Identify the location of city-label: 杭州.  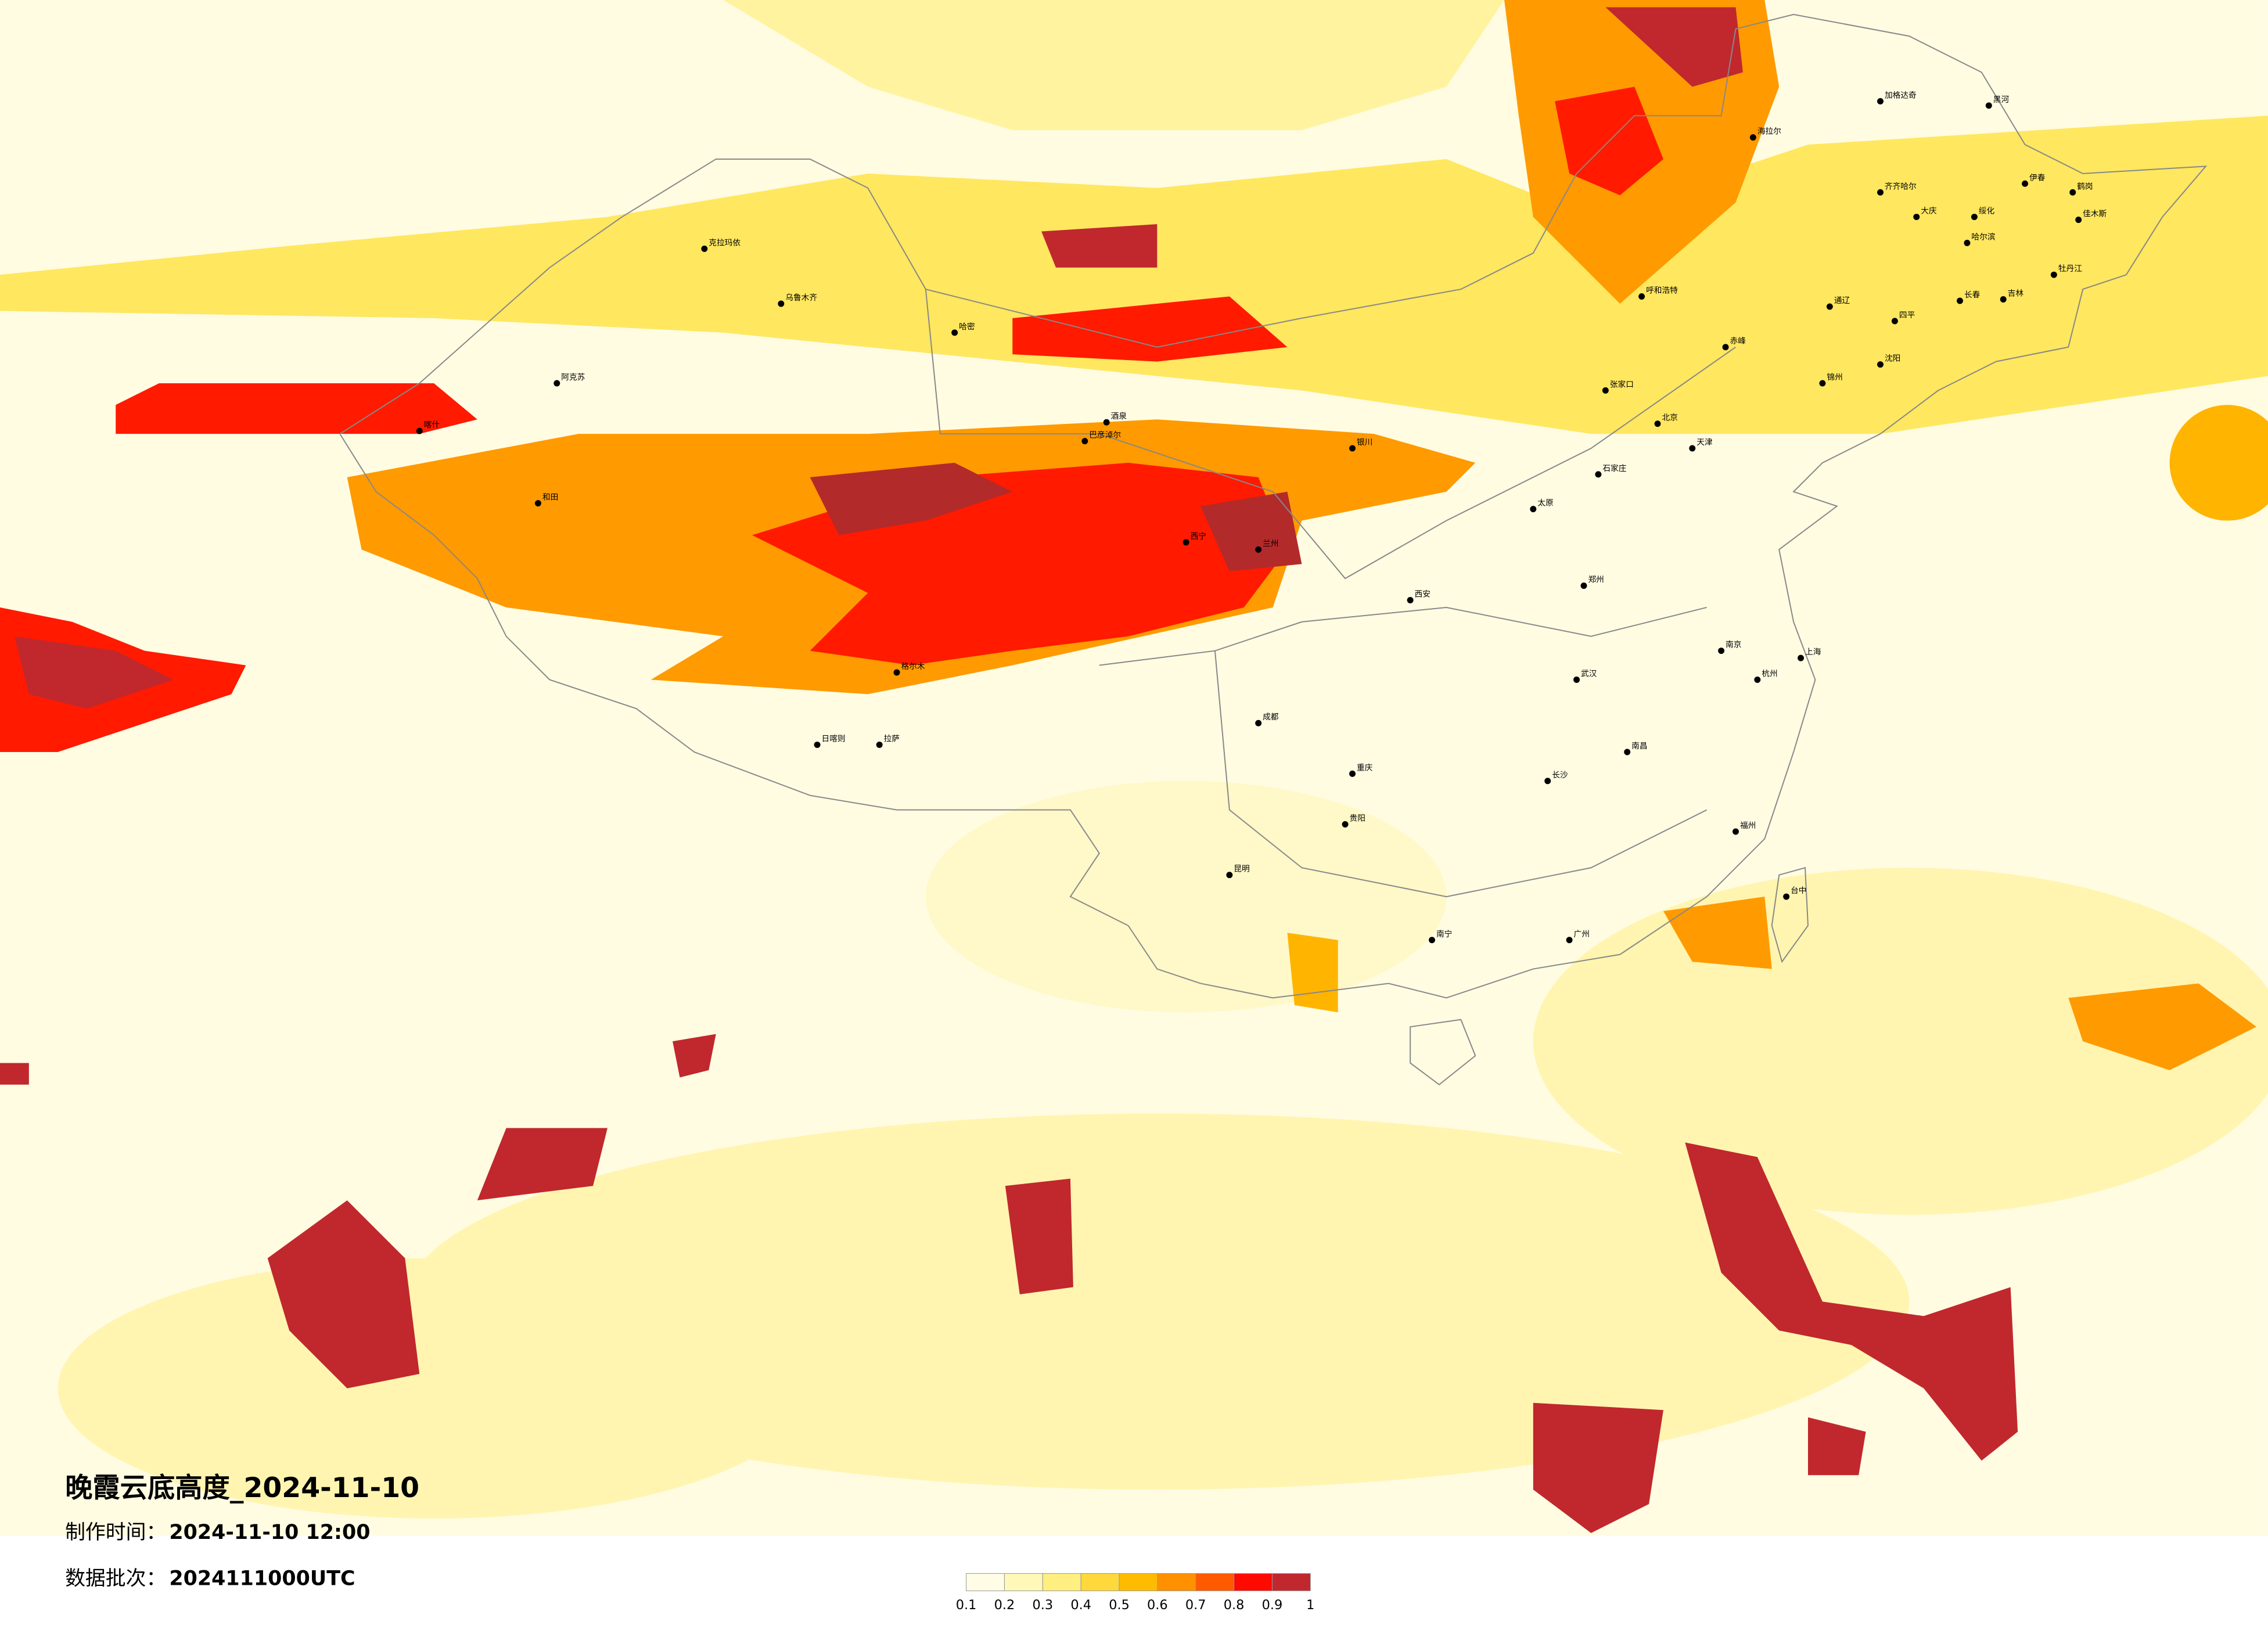
(1769, 675).